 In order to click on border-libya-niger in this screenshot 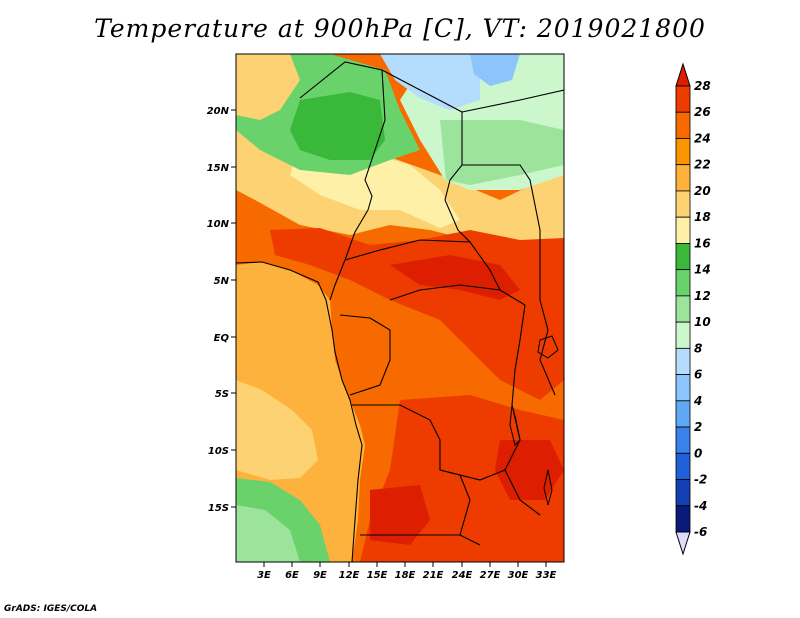, I will do `click(341, 80)`.